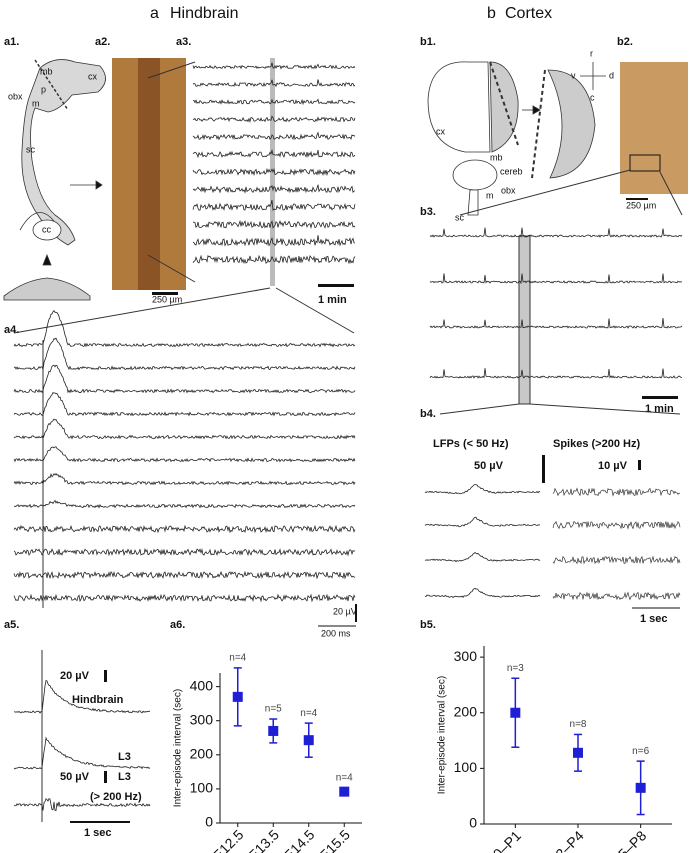 The width and height of the screenshot is (690, 853). Describe the element at coordinates (43, 89) in the screenshot. I see `anatomy-label: p` at that location.